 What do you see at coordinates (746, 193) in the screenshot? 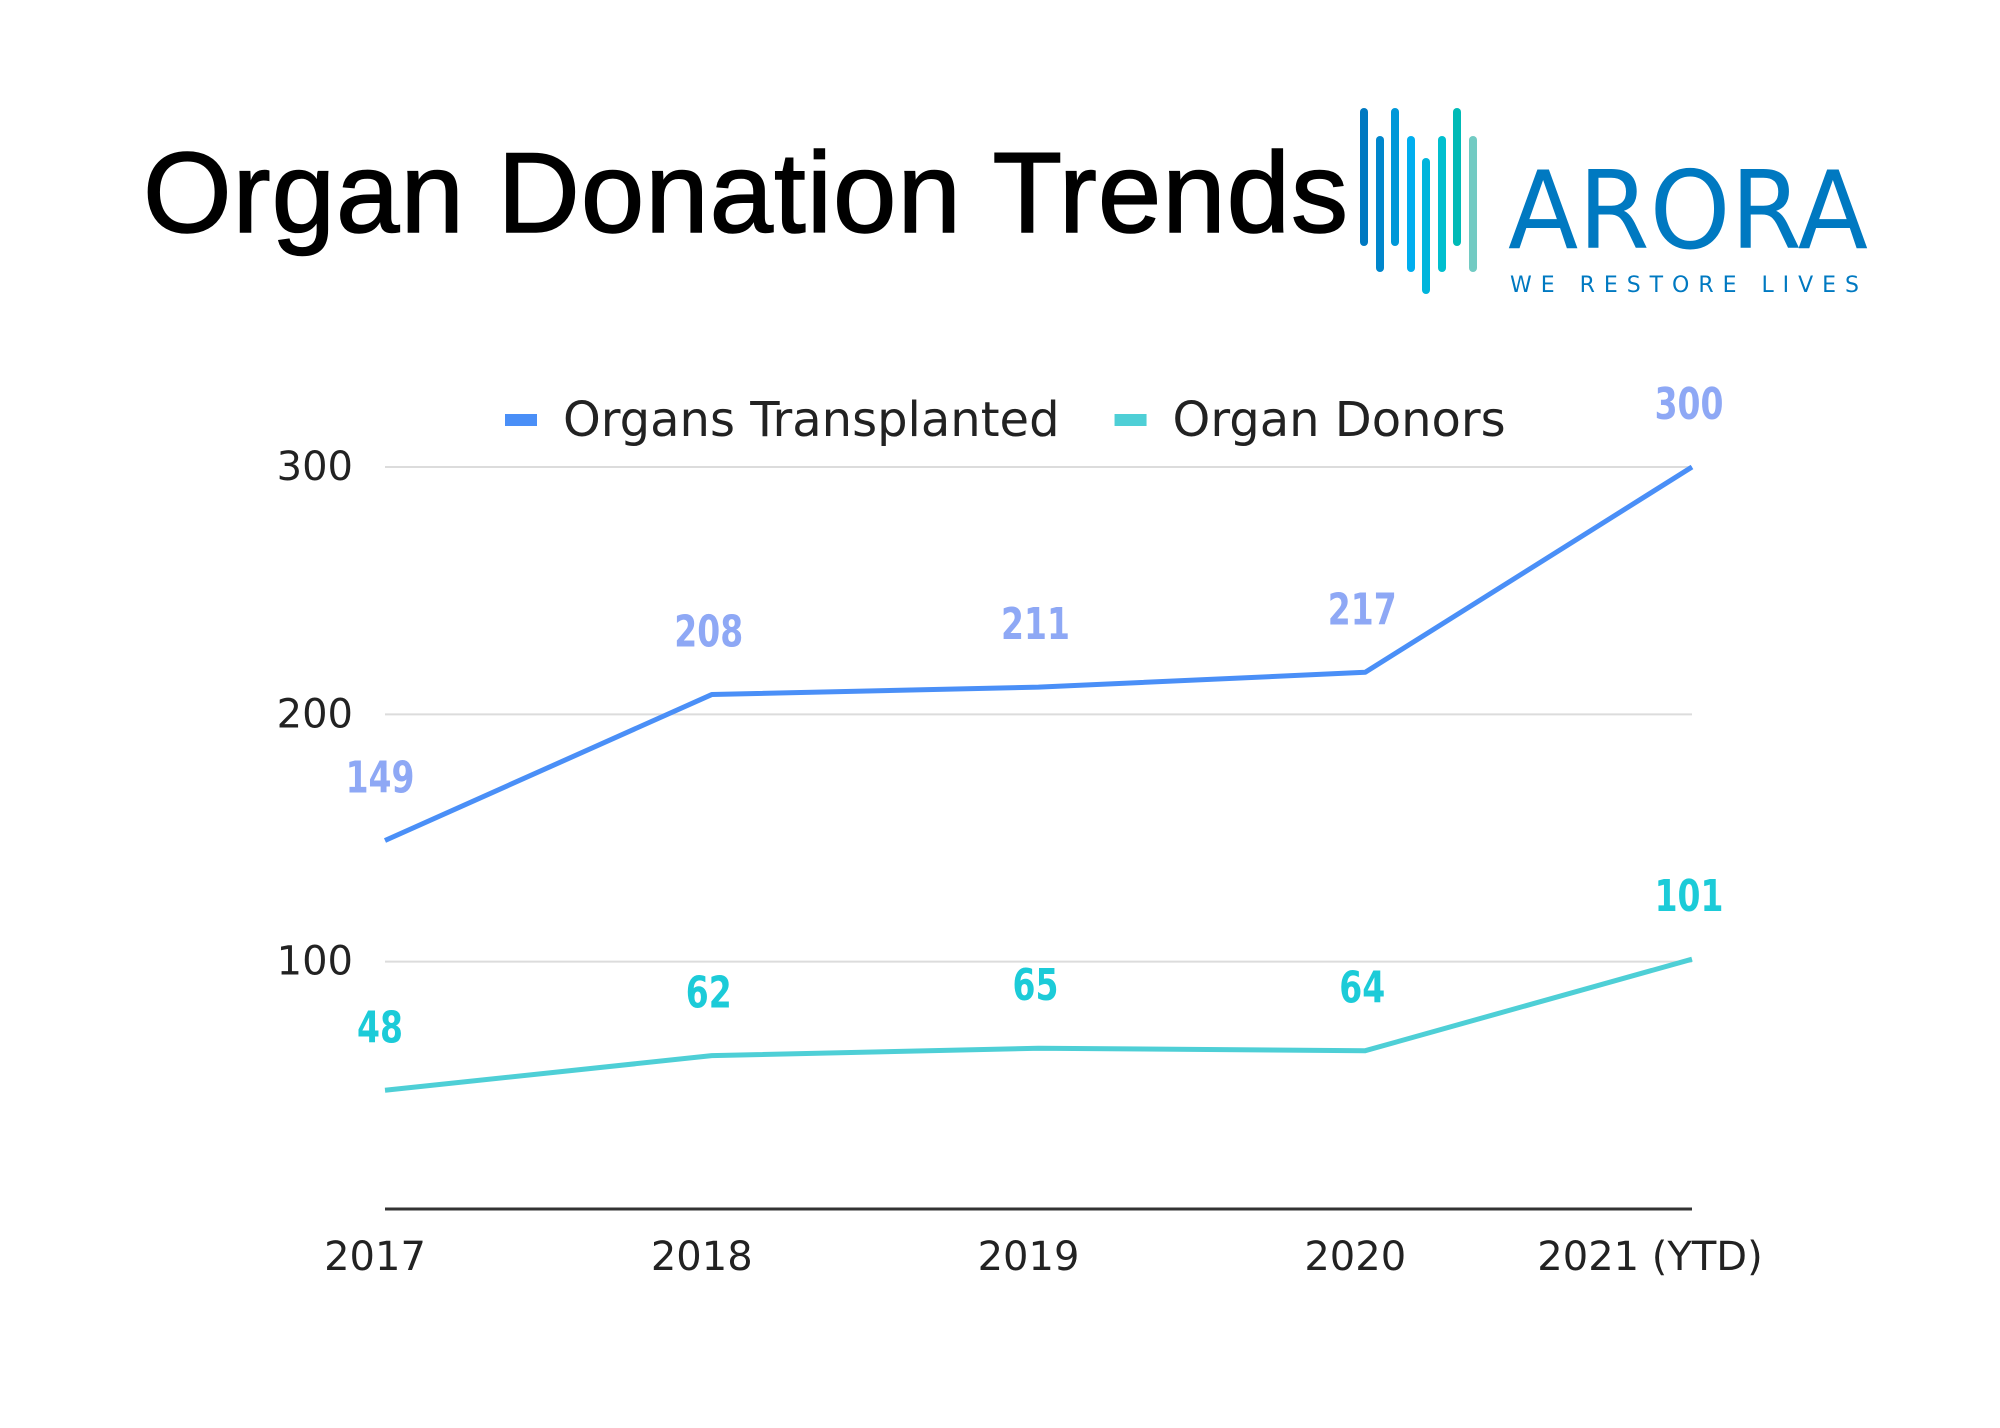
I see `page-title: Organ Donation Trends` at bounding box center [746, 193].